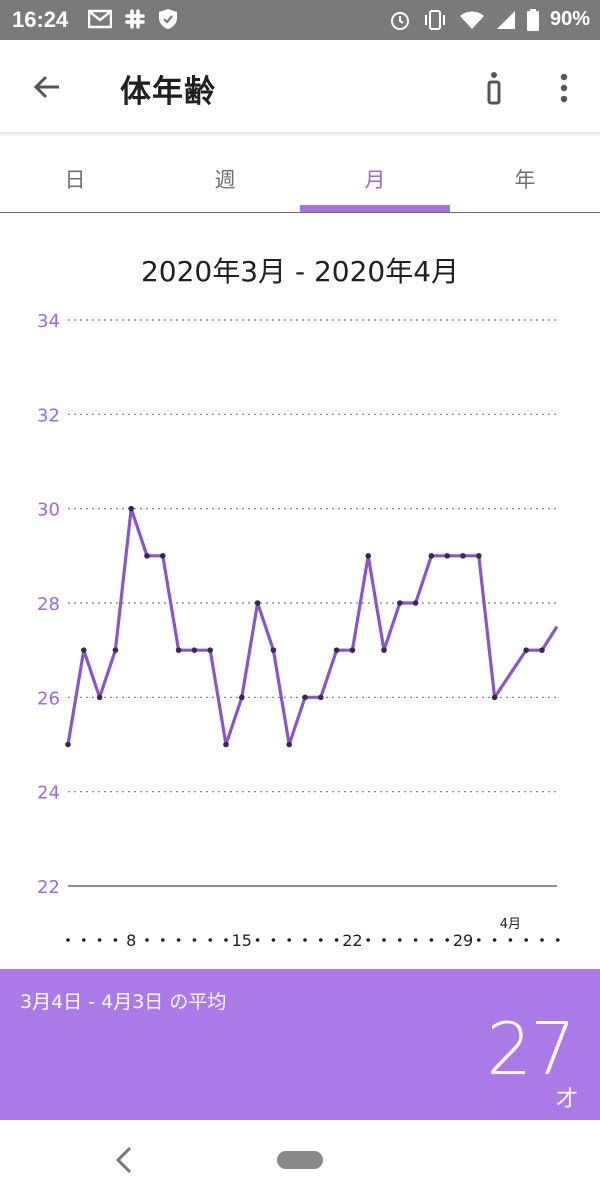 The image size is (600, 1200). Describe the element at coordinates (463, 940) in the screenshot. I see `x-tick-label: 29` at that location.